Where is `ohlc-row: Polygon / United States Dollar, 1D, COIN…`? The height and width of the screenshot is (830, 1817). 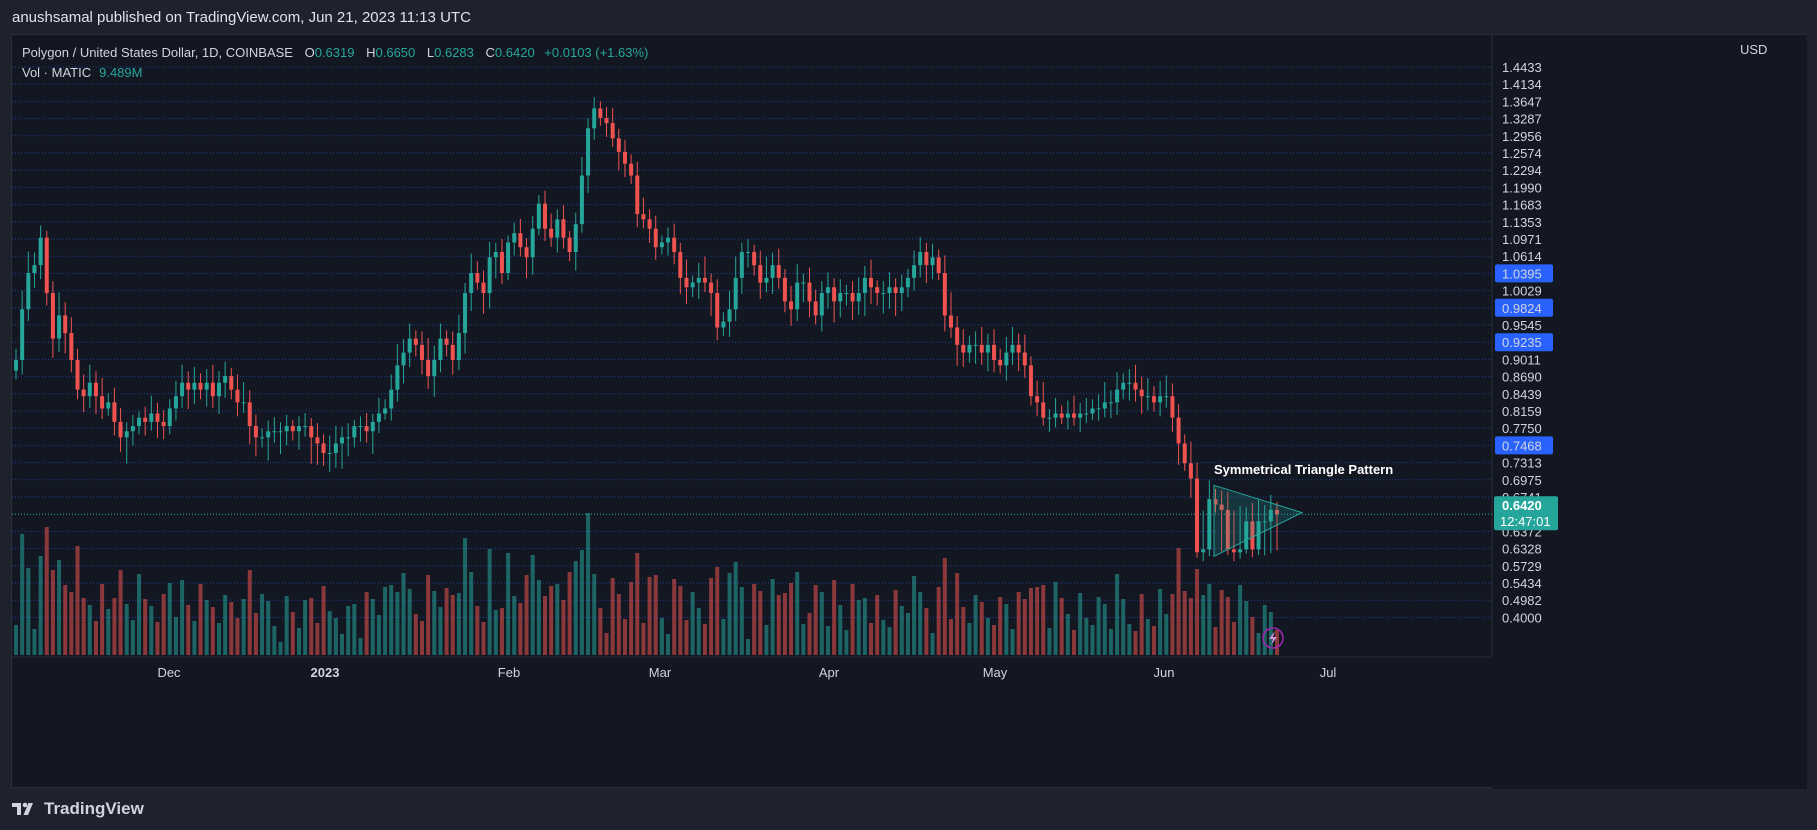 ohlc-row: Polygon / United States Dollar, 1D, COIN… is located at coordinates (335, 53).